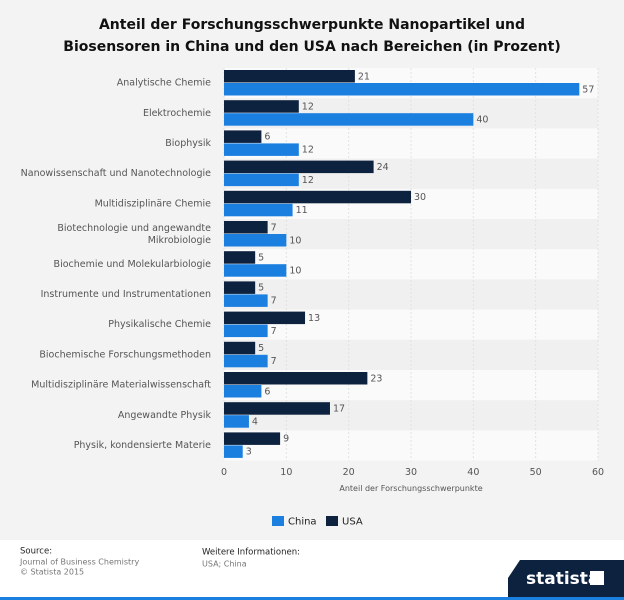 Image resolution: width=624 pixels, height=600 pixels. What do you see at coordinates (473, 472) in the screenshot?
I see `x-tick-label: 40` at bounding box center [473, 472].